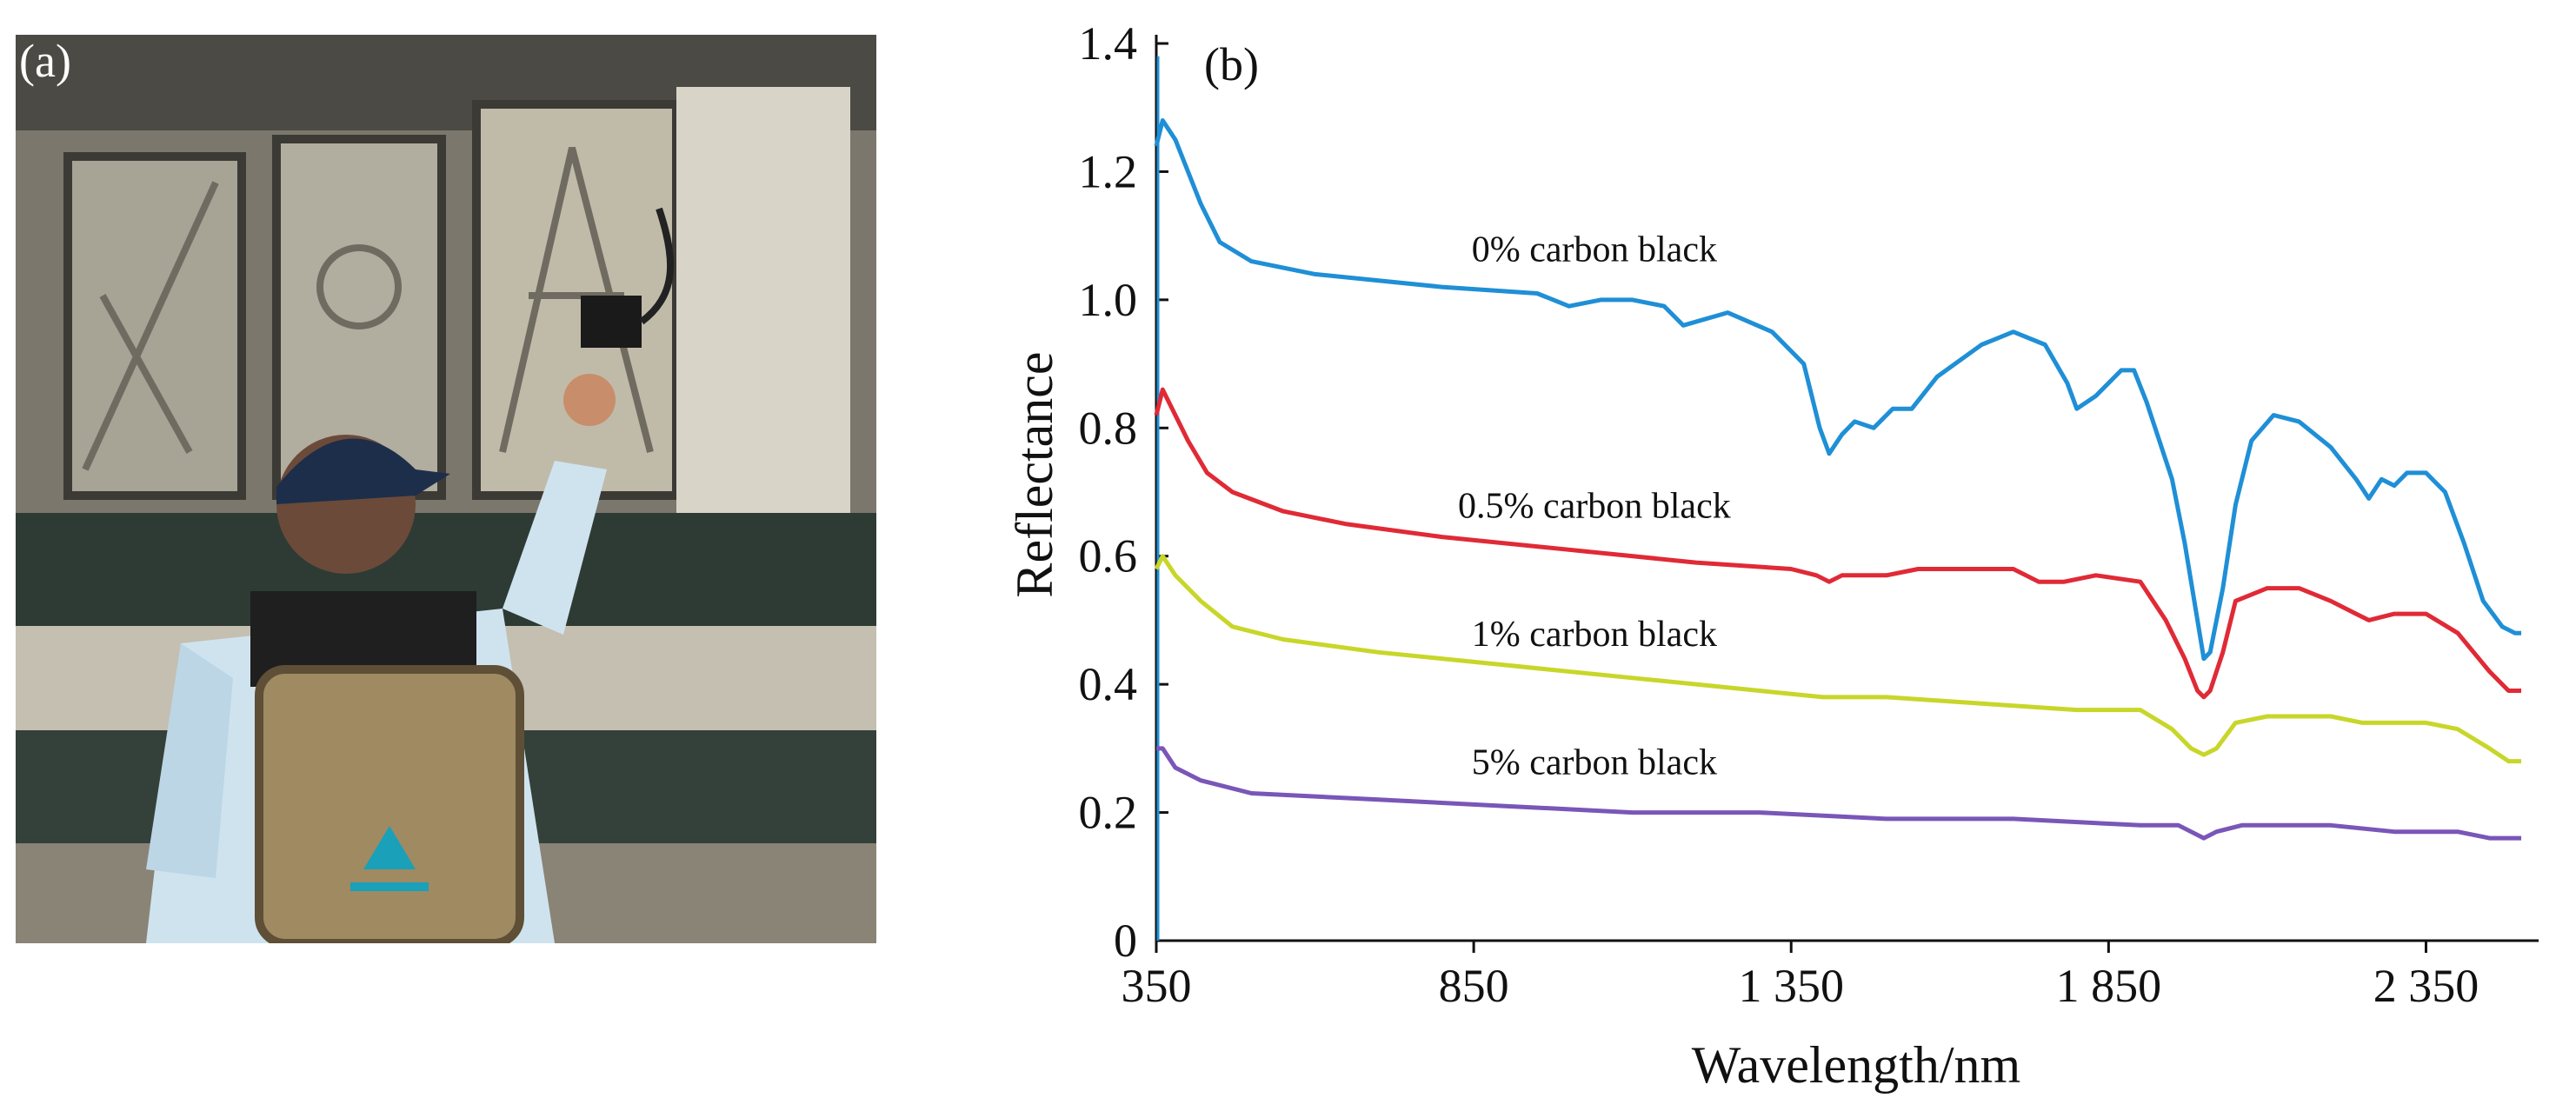 This screenshot has height=1098, width=2576. I want to click on y-axis: 0 0.2 0.4 0.6 0.8 1.0 1.2 1.4, so click(1123, 492).